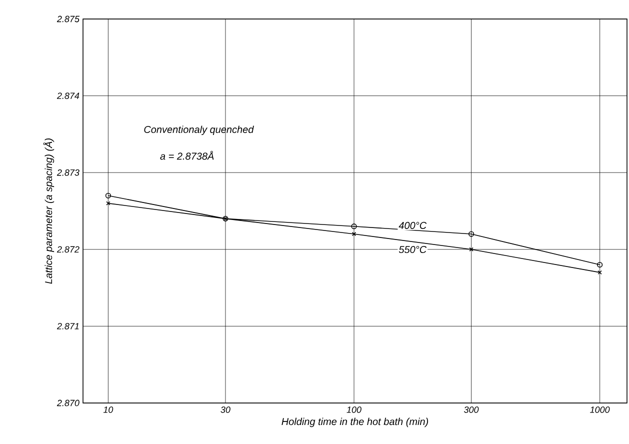 The width and height of the screenshot is (629, 444). Describe the element at coordinates (187, 155) in the screenshot. I see `annotation: a = 2.8738Å` at that location.